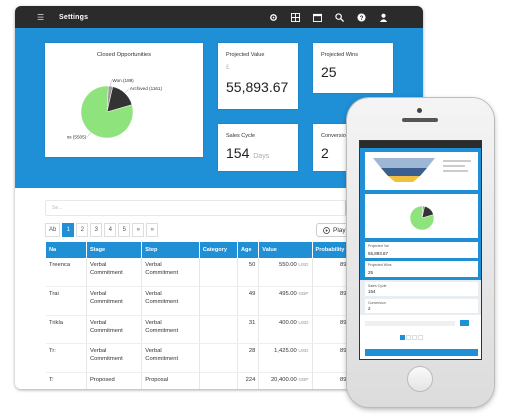 Image resolution: width=512 pixels, height=416 pixels. I want to click on phone-field-3: Conversion 2, so click(421, 306).